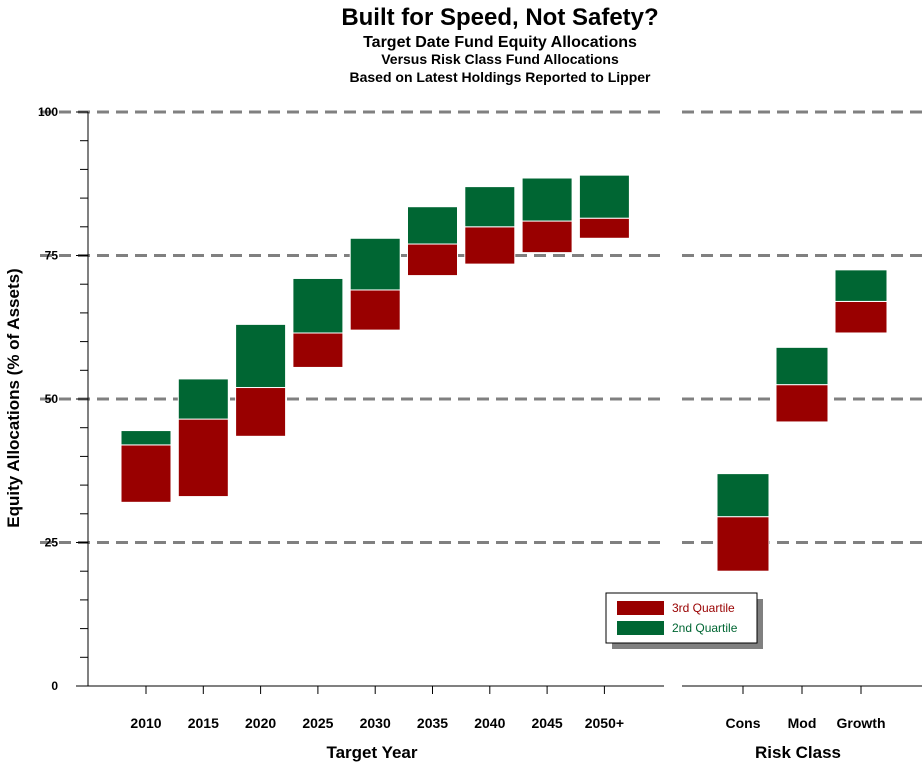  I want to click on x-tick-label-2025: 2025, so click(317, 723).